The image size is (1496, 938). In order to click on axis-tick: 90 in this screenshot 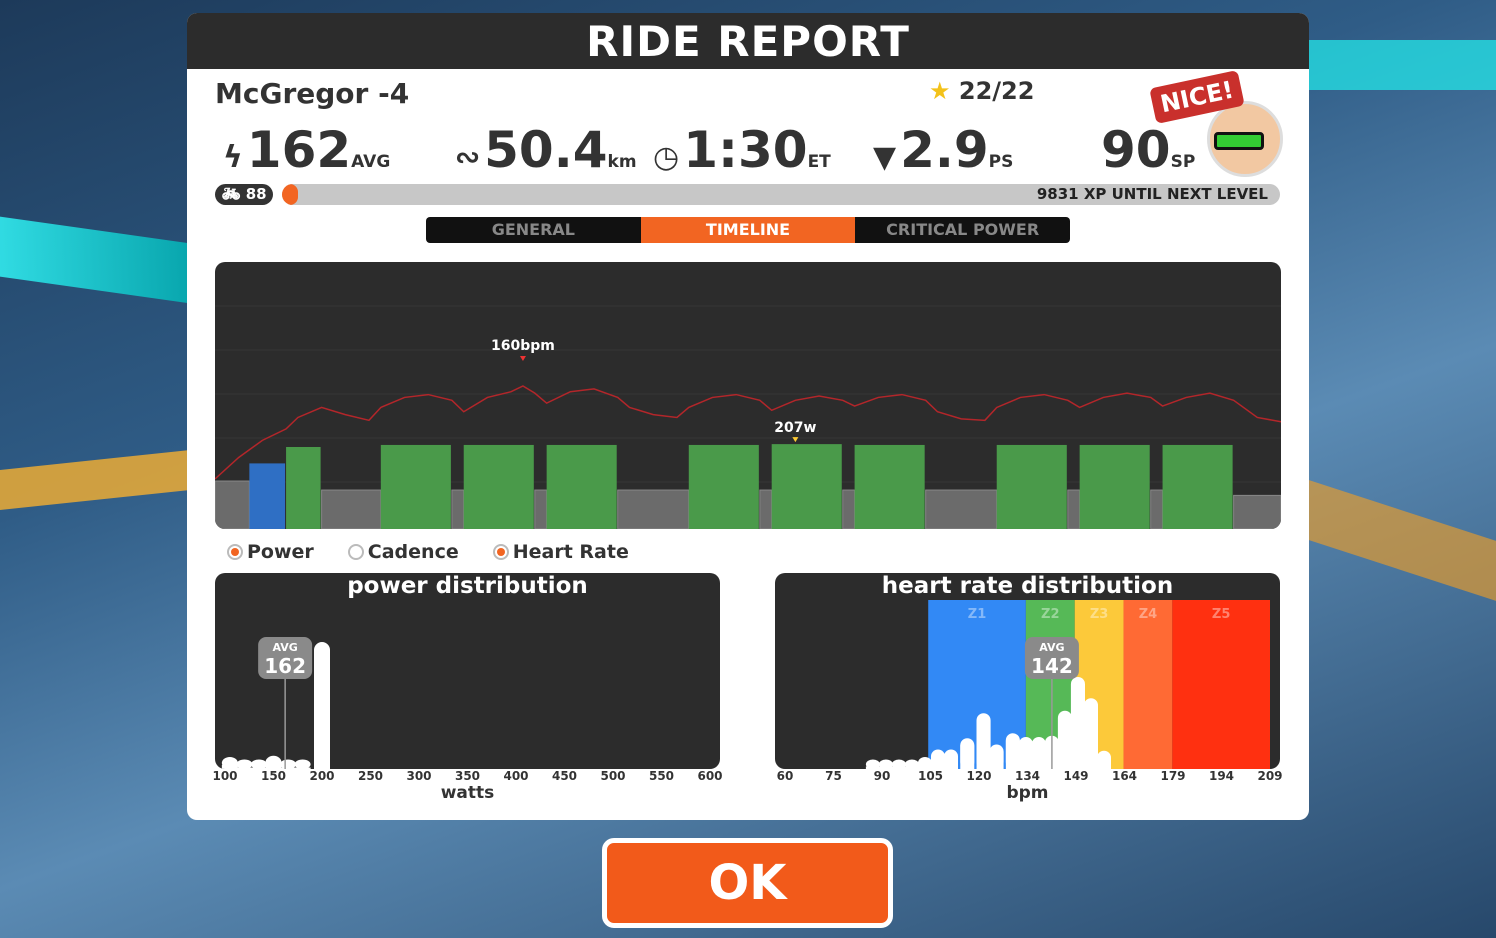, I will do `click(882, 776)`.